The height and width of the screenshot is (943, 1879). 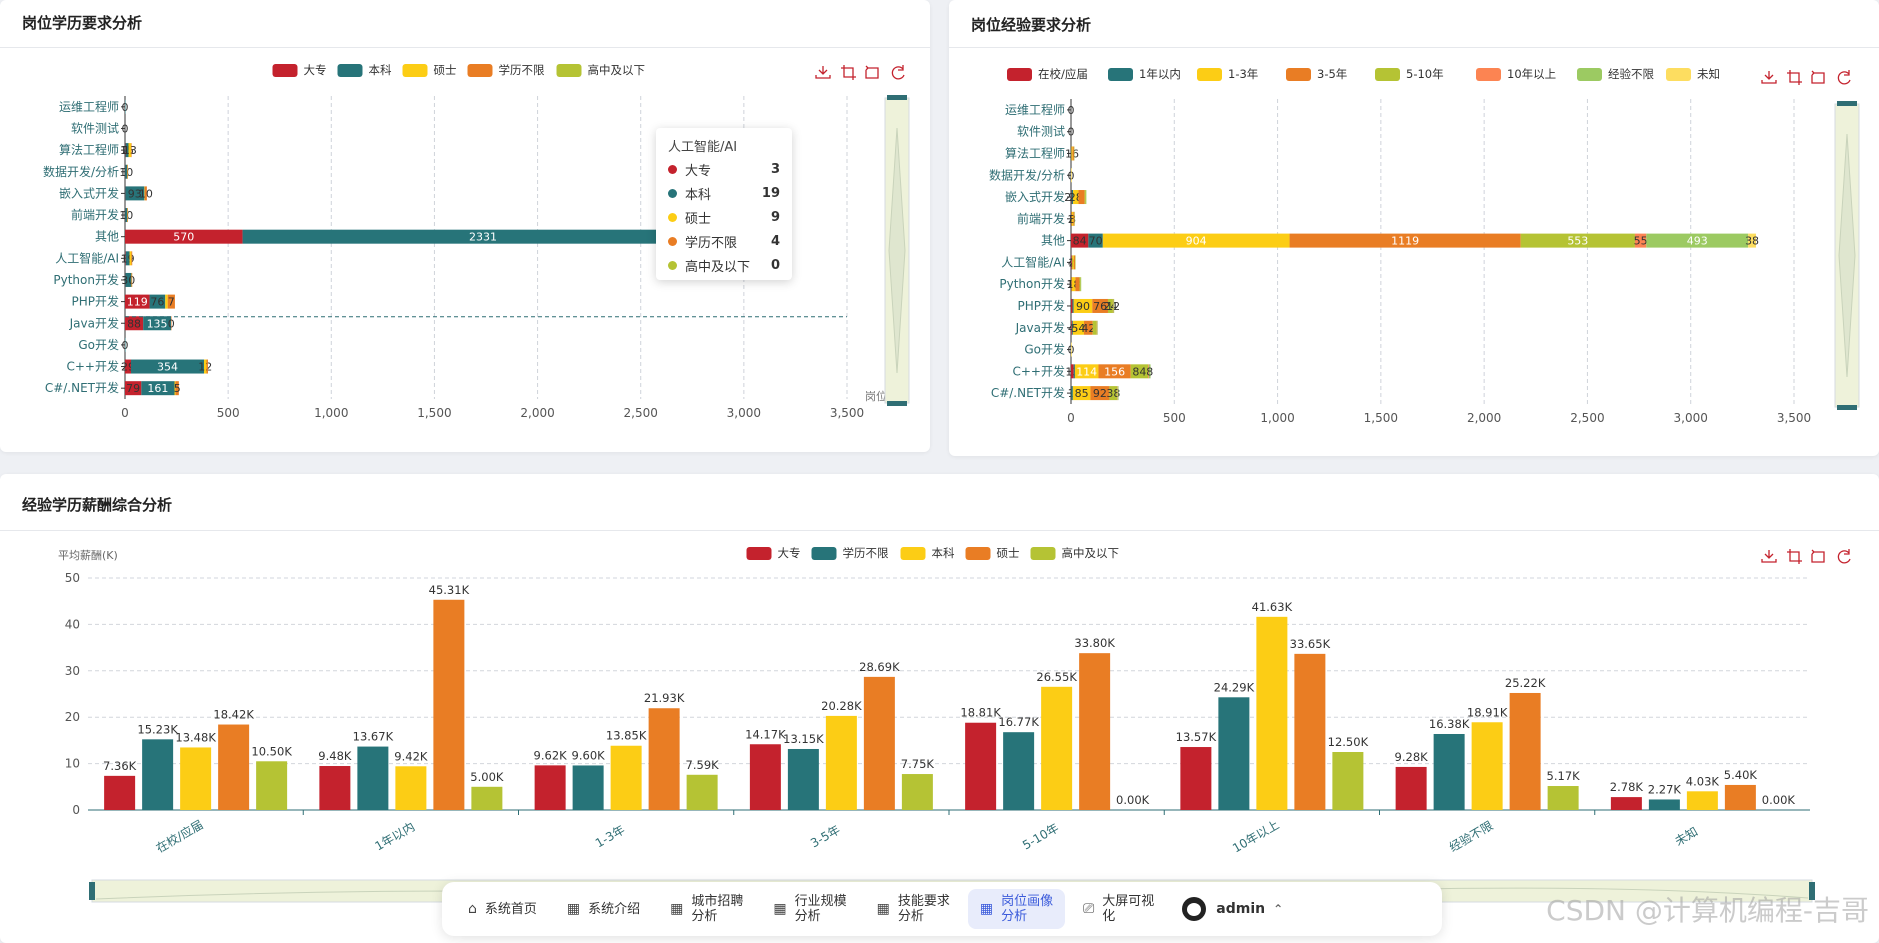 What do you see at coordinates (809, 909) in the screenshot?
I see `nav-item: ▦ 行业规模分析` at bounding box center [809, 909].